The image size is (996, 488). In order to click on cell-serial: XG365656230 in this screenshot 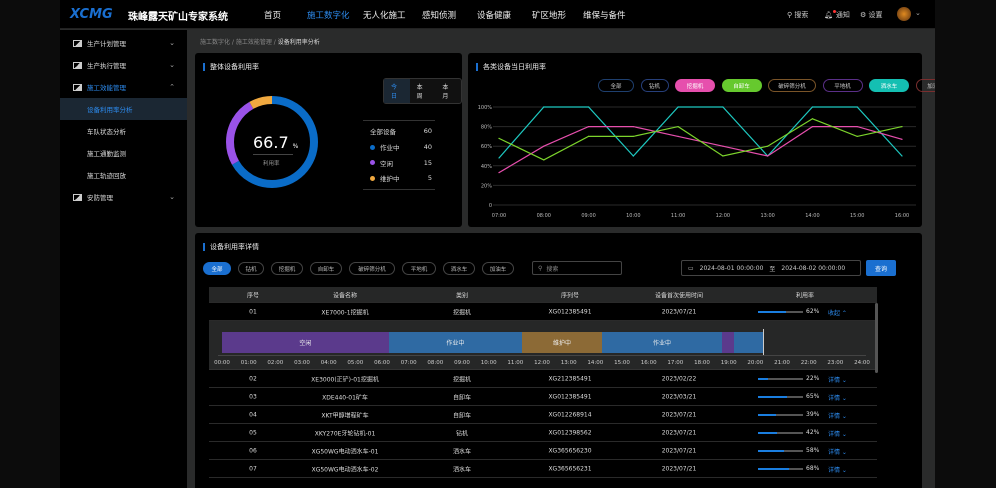, I will do `click(570, 450)`.